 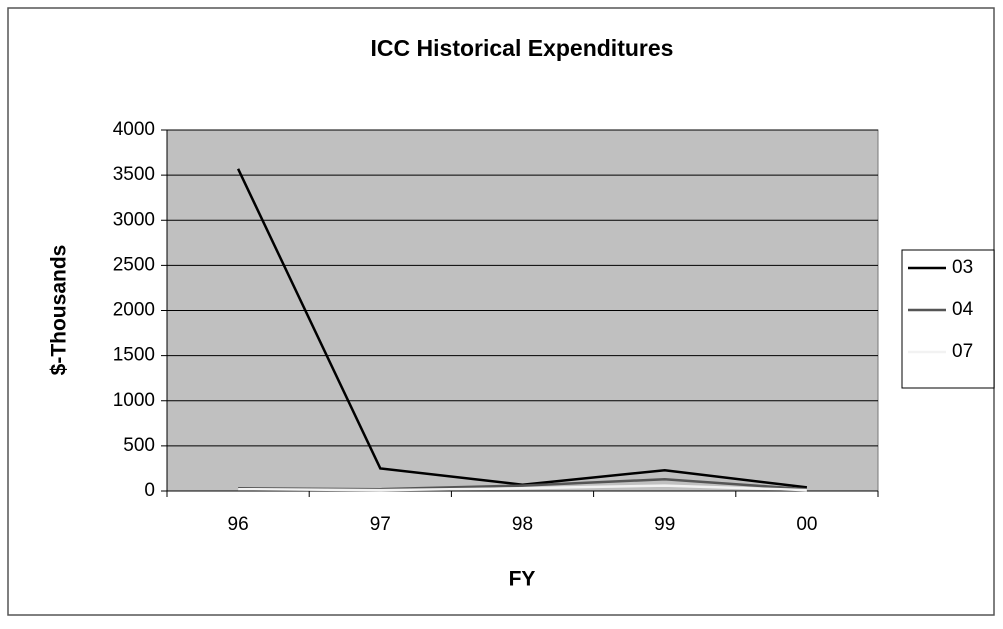 I want to click on legend-box, so click(x=948, y=319).